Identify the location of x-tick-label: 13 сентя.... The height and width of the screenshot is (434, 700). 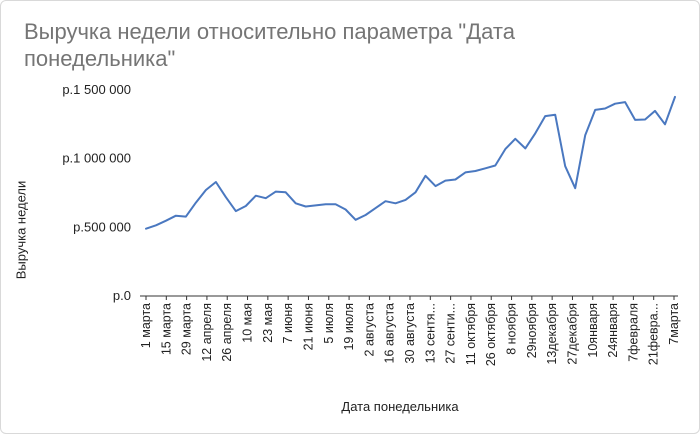
(430, 333).